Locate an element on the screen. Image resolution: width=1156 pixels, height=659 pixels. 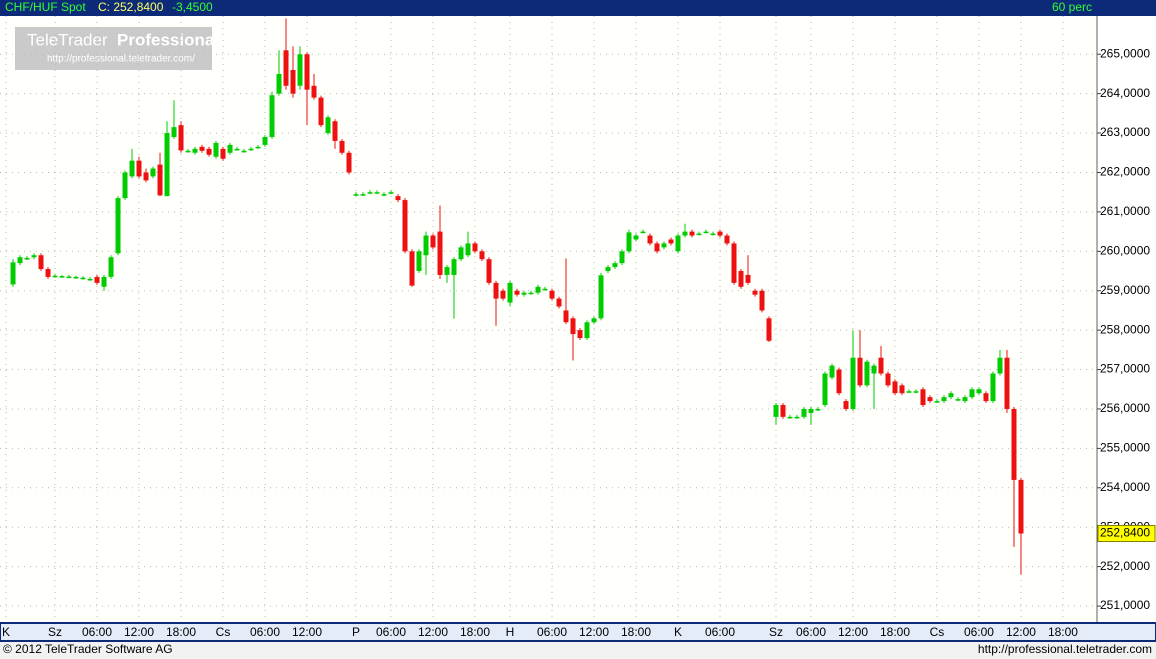
y-tick-label: 251,0000 is located at coordinates (1125, 605).